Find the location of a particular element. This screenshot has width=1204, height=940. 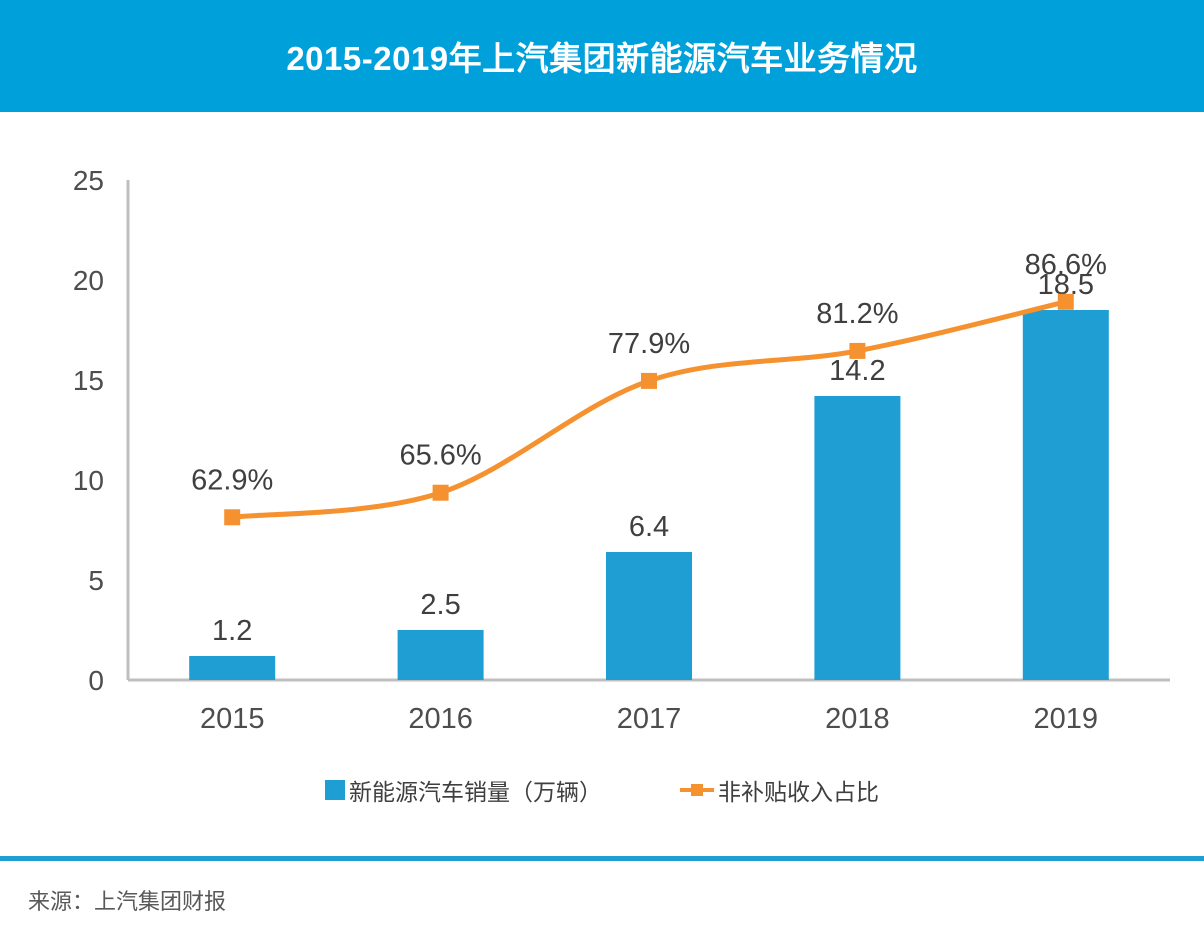

source-note: 来源：上汽集团财报 is located at coordinates (127, 901).